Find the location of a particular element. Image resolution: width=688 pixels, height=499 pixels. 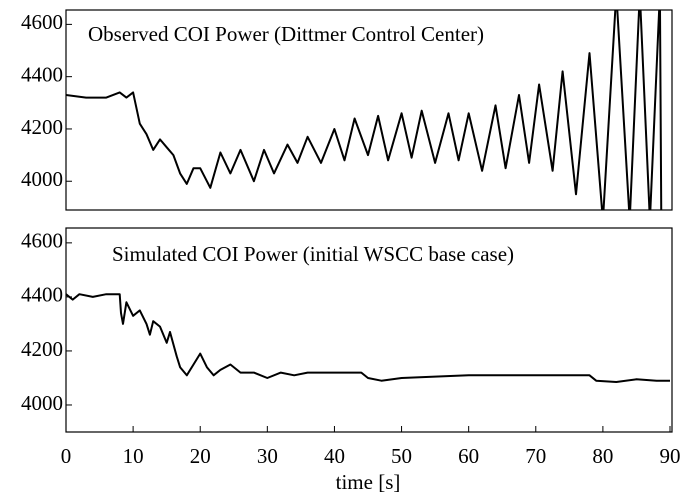

x-tick-label: 90 is located at coordinates (670, 456).